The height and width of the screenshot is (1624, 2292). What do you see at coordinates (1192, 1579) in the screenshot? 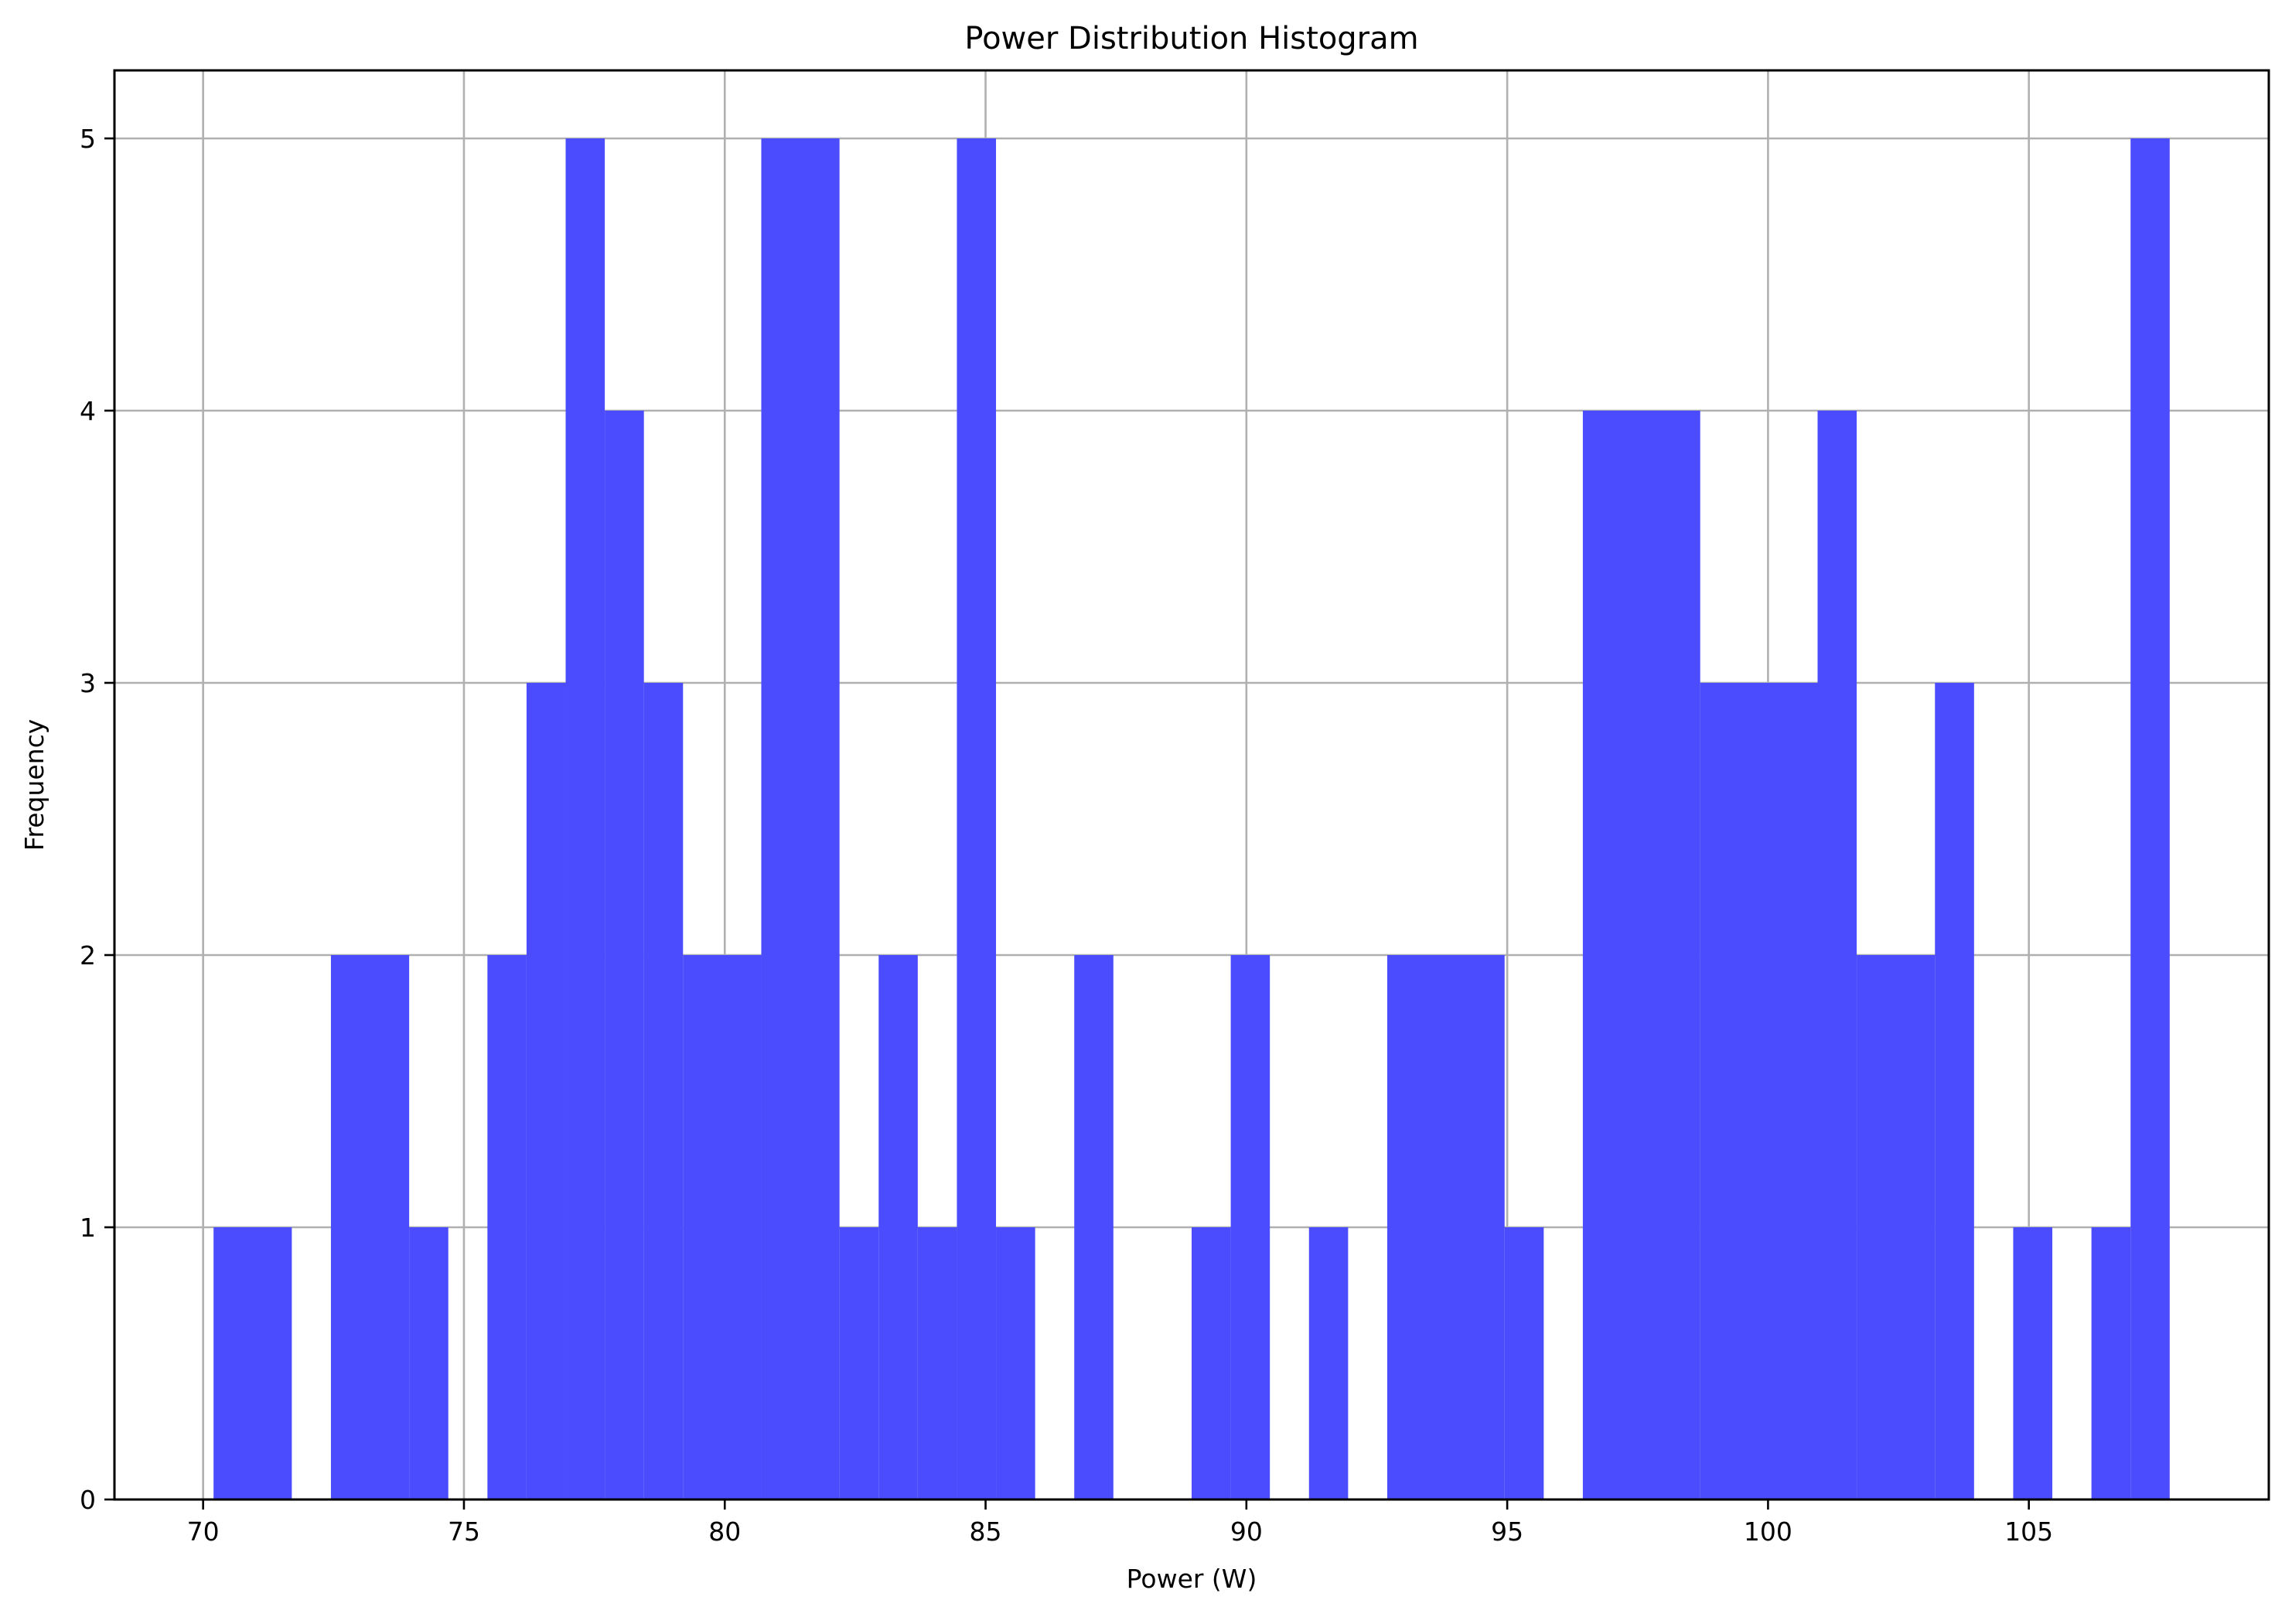
I see `x-axis-label: Power (W)` at bounding box center [1192, 1579].